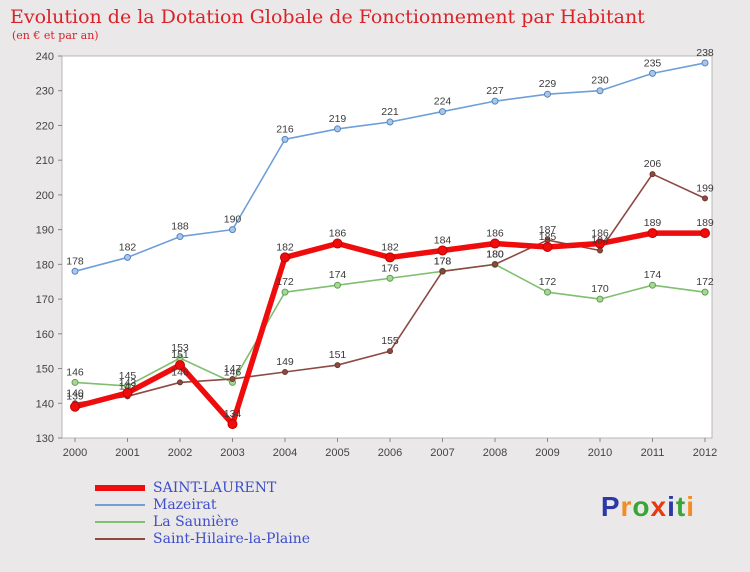 The height and width of the screenshot is (572, 750). What do you see at coordinates (442, 453) in the screenshot?
I see `x-tick-label: 2007` at bounding box center [442, 453].